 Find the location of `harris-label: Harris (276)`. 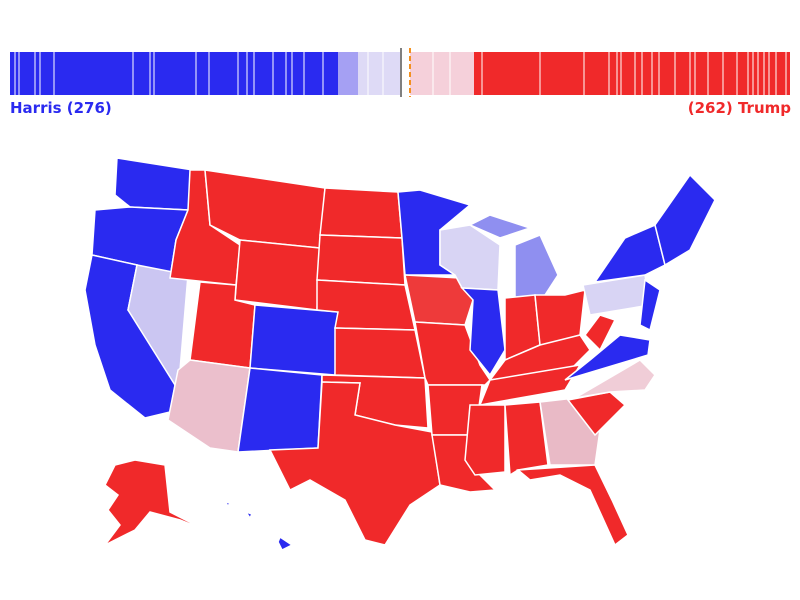

harris-label: Harris (276) is located at coordinates (61, 108).